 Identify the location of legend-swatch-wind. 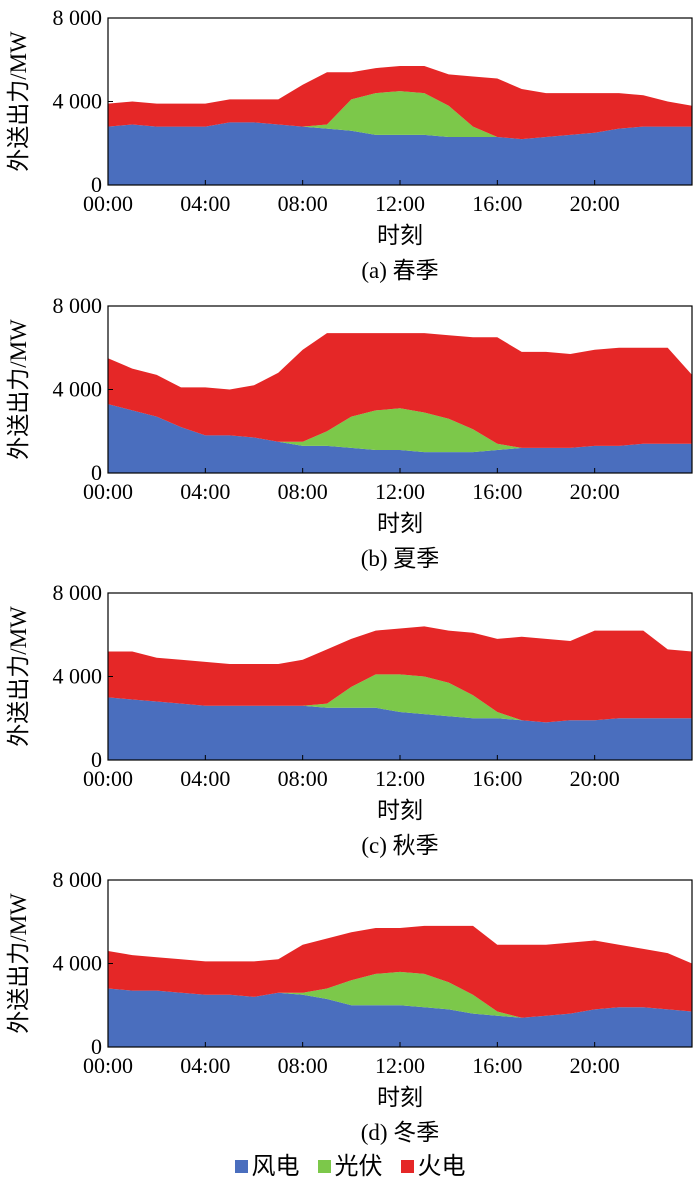
(241, 1166).